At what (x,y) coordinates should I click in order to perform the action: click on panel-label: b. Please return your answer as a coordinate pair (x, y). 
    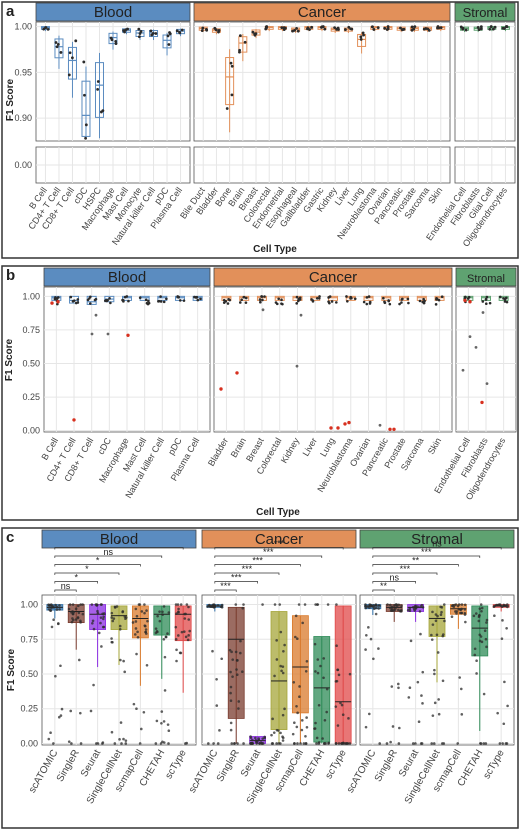
    Looking at the image, I should click on (10, 275).